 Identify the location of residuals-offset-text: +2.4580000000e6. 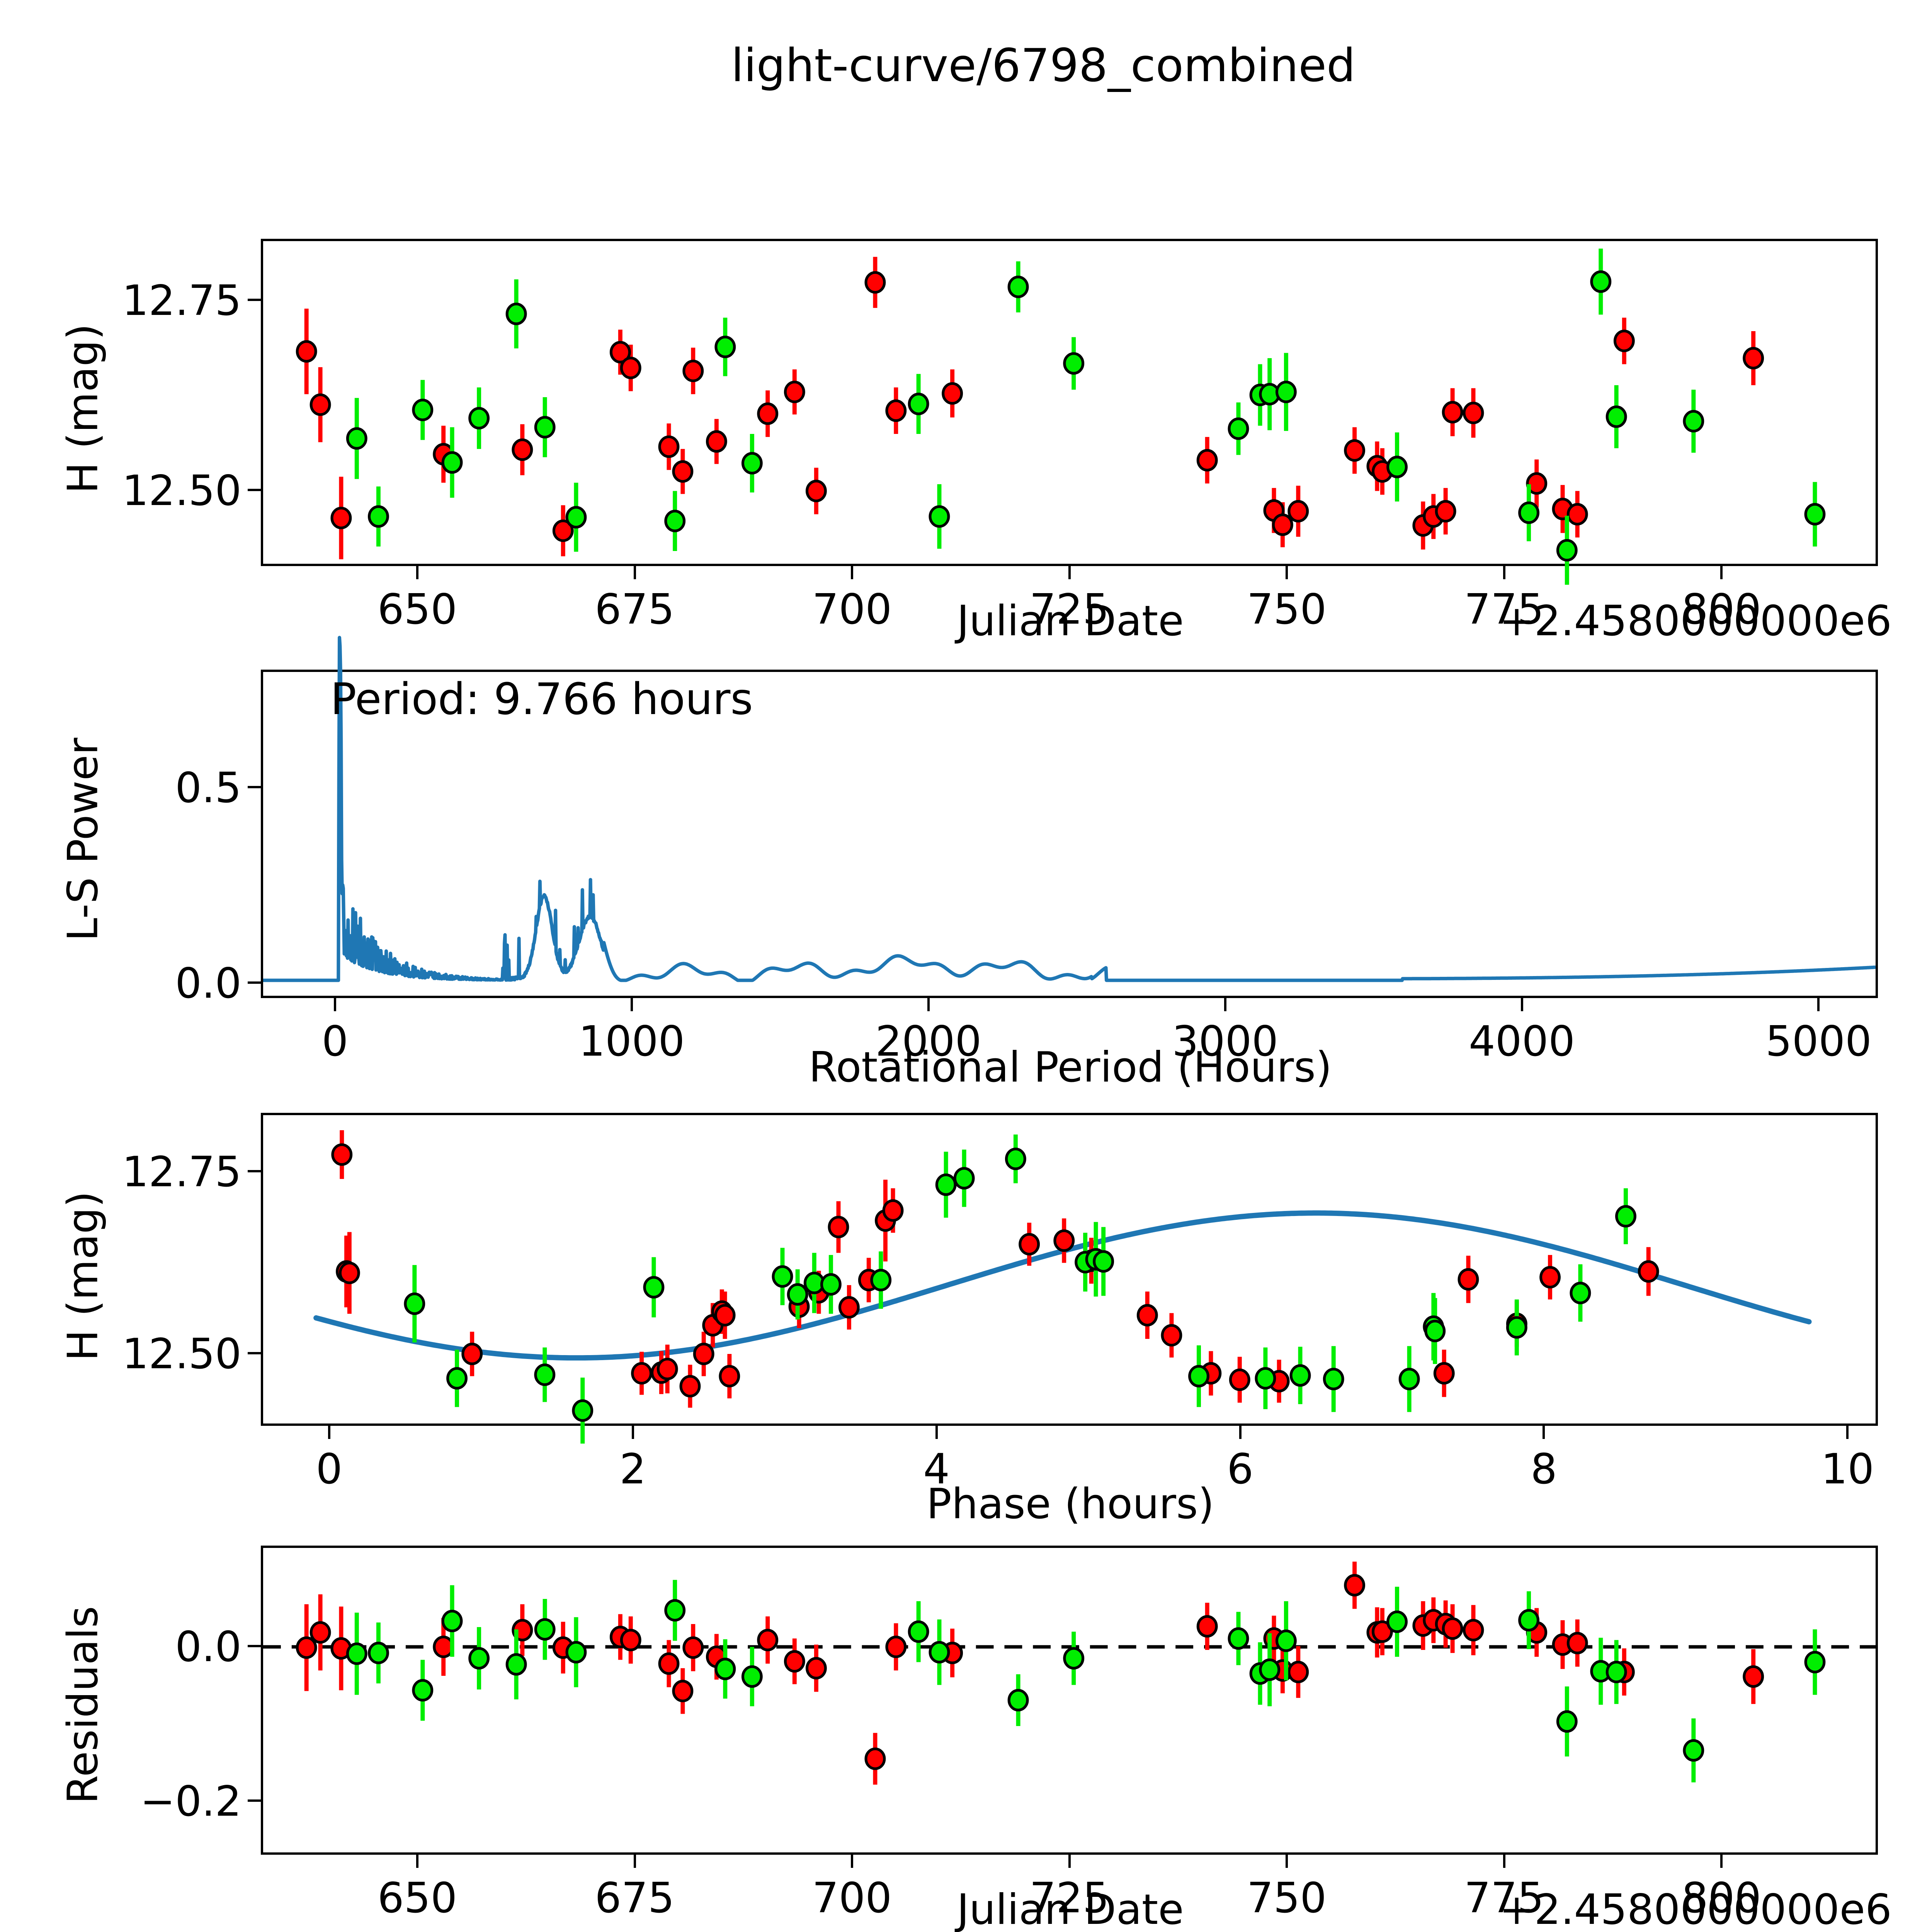
(1696, 1909).